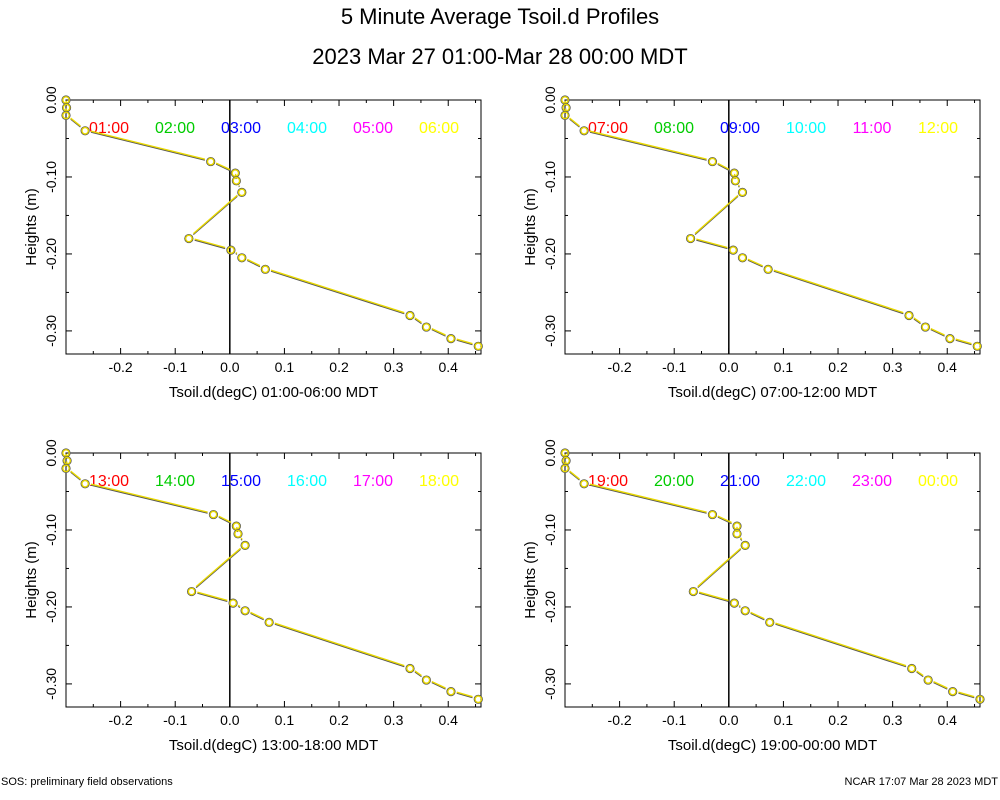 This screenshot has width=1000, height=800. What do you see at coordinates (87, 782) in the screenshot?
I see `footer-source-note: SOS: preliminary field observations` at bounding box center [87, 782].